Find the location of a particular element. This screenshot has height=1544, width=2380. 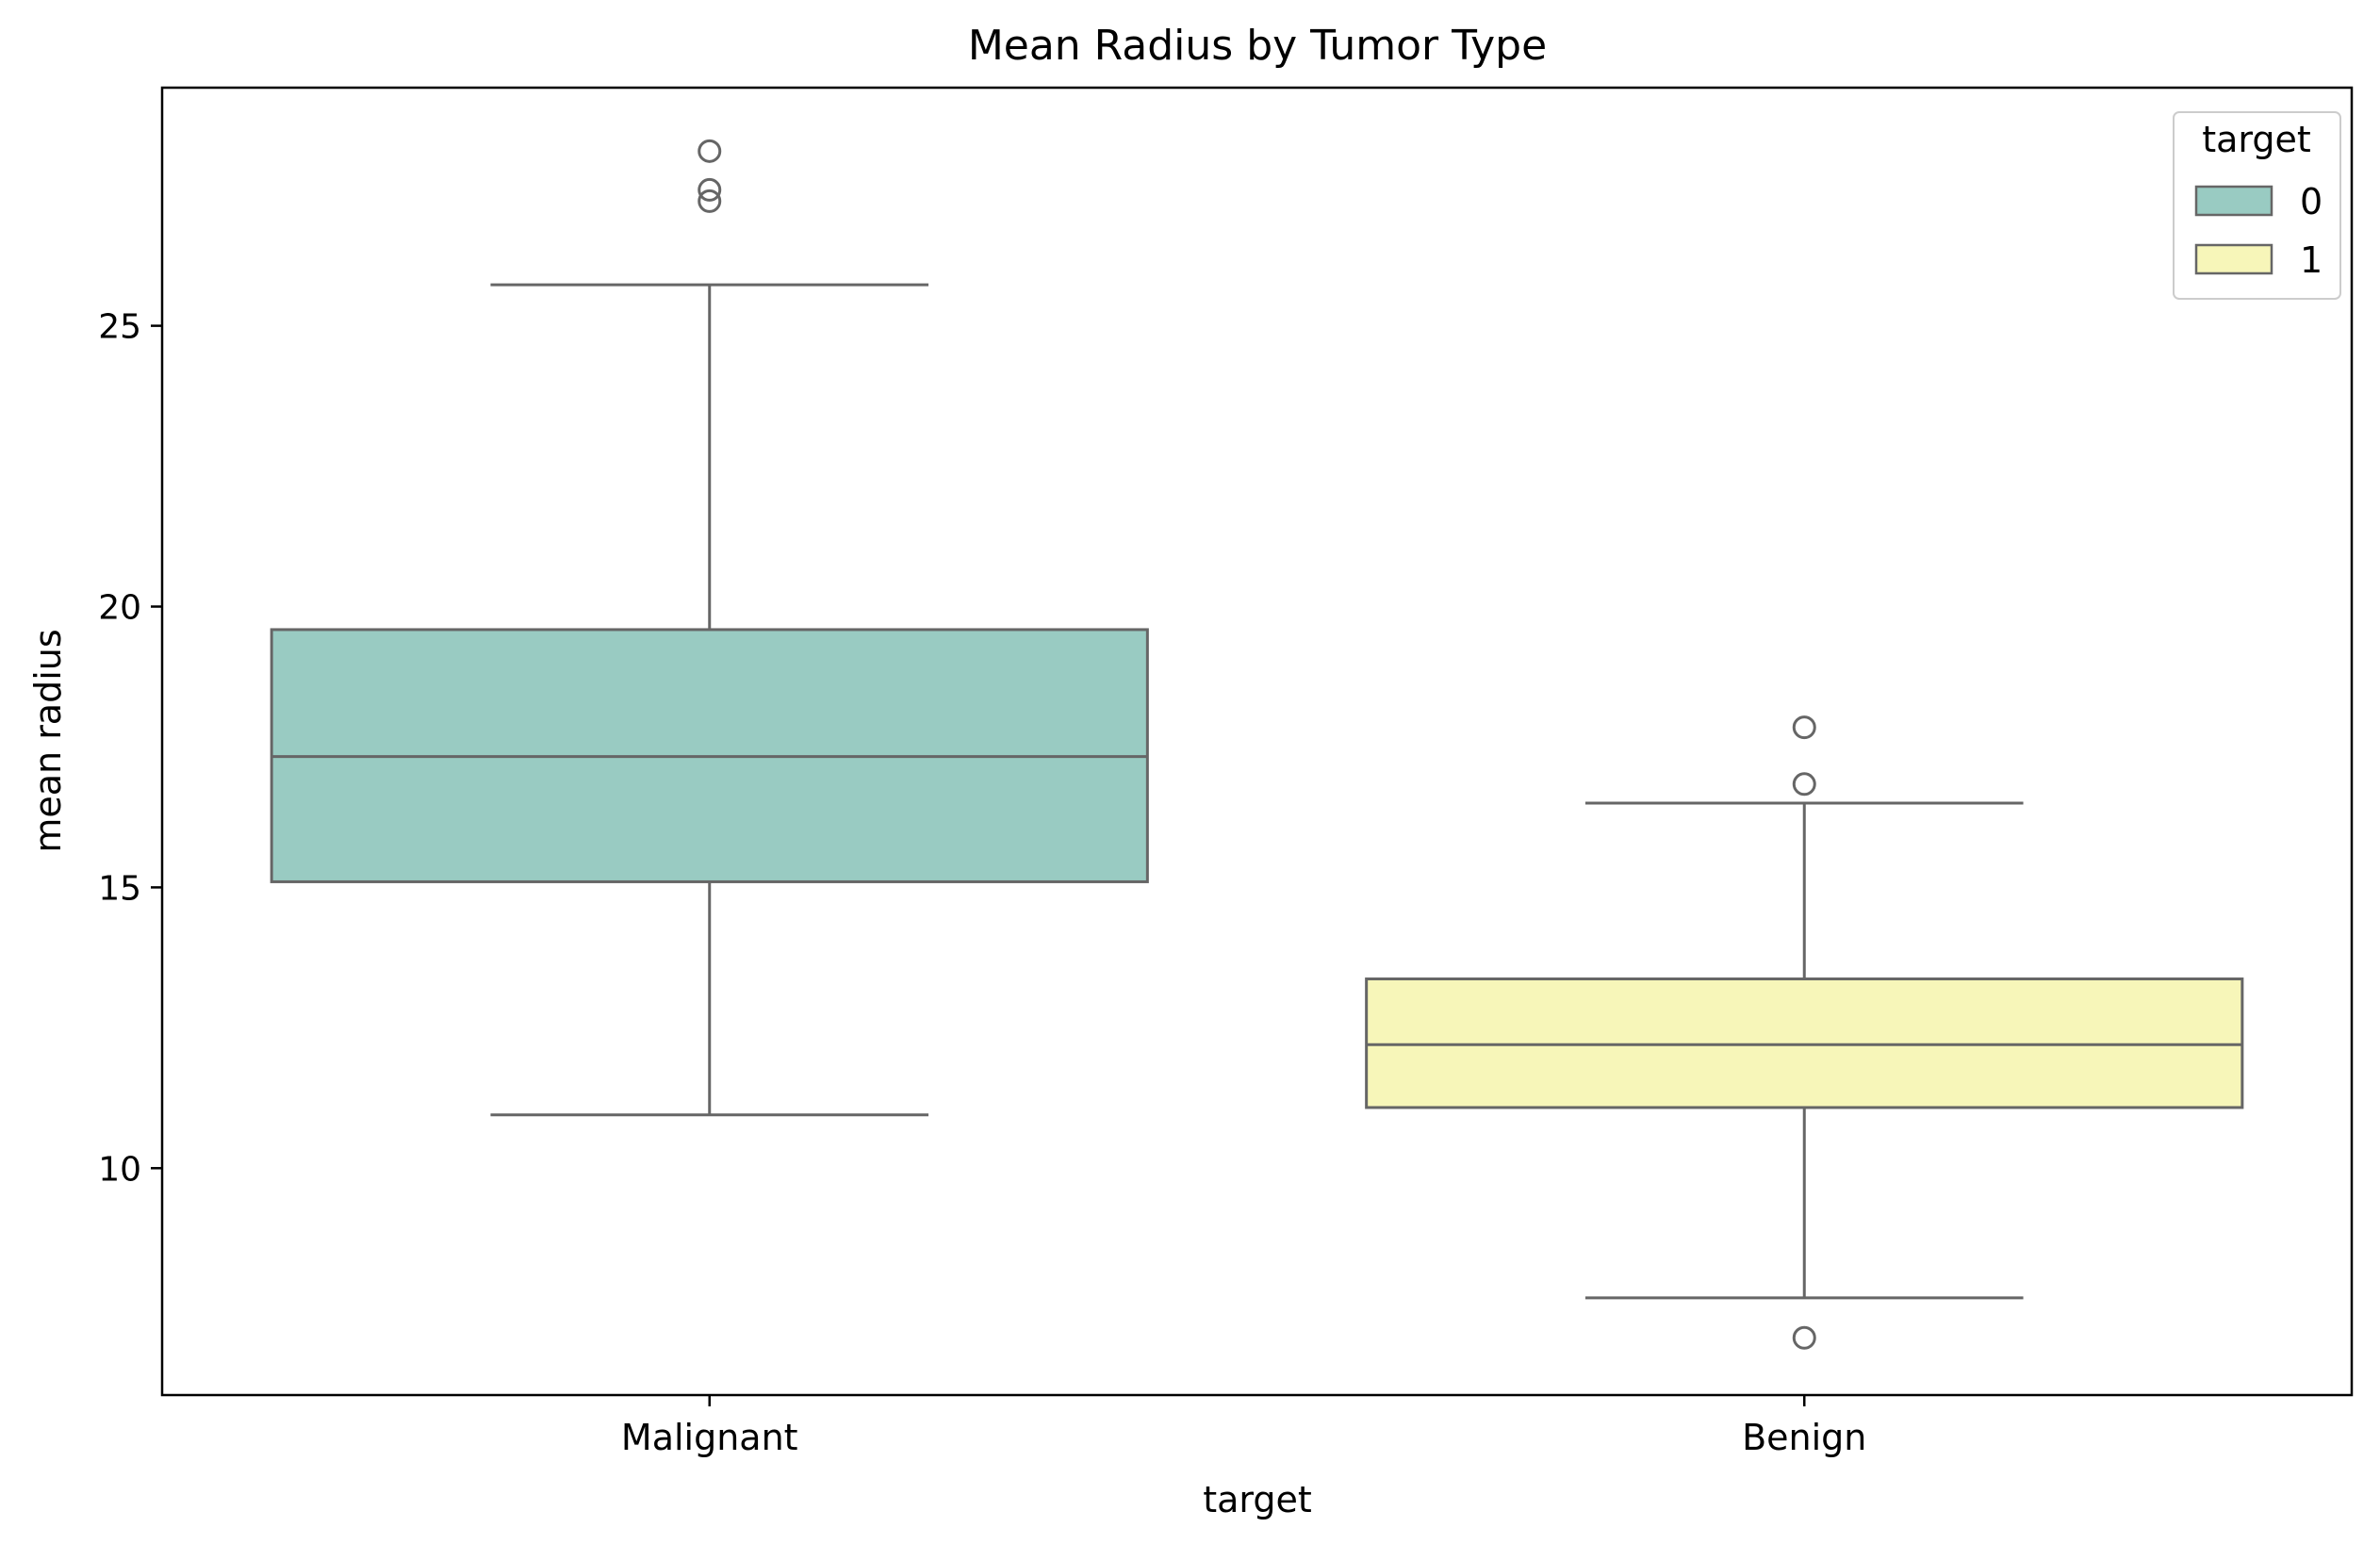

legend: target 0 1 is located at coordinates (2257, 205).